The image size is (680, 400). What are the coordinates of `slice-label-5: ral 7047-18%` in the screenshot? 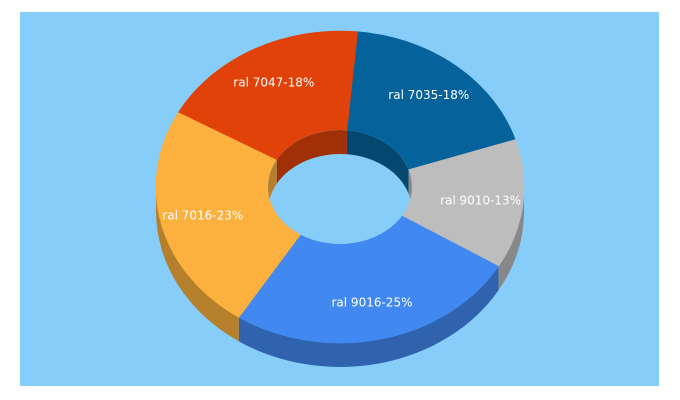 It's located at (273, 82).